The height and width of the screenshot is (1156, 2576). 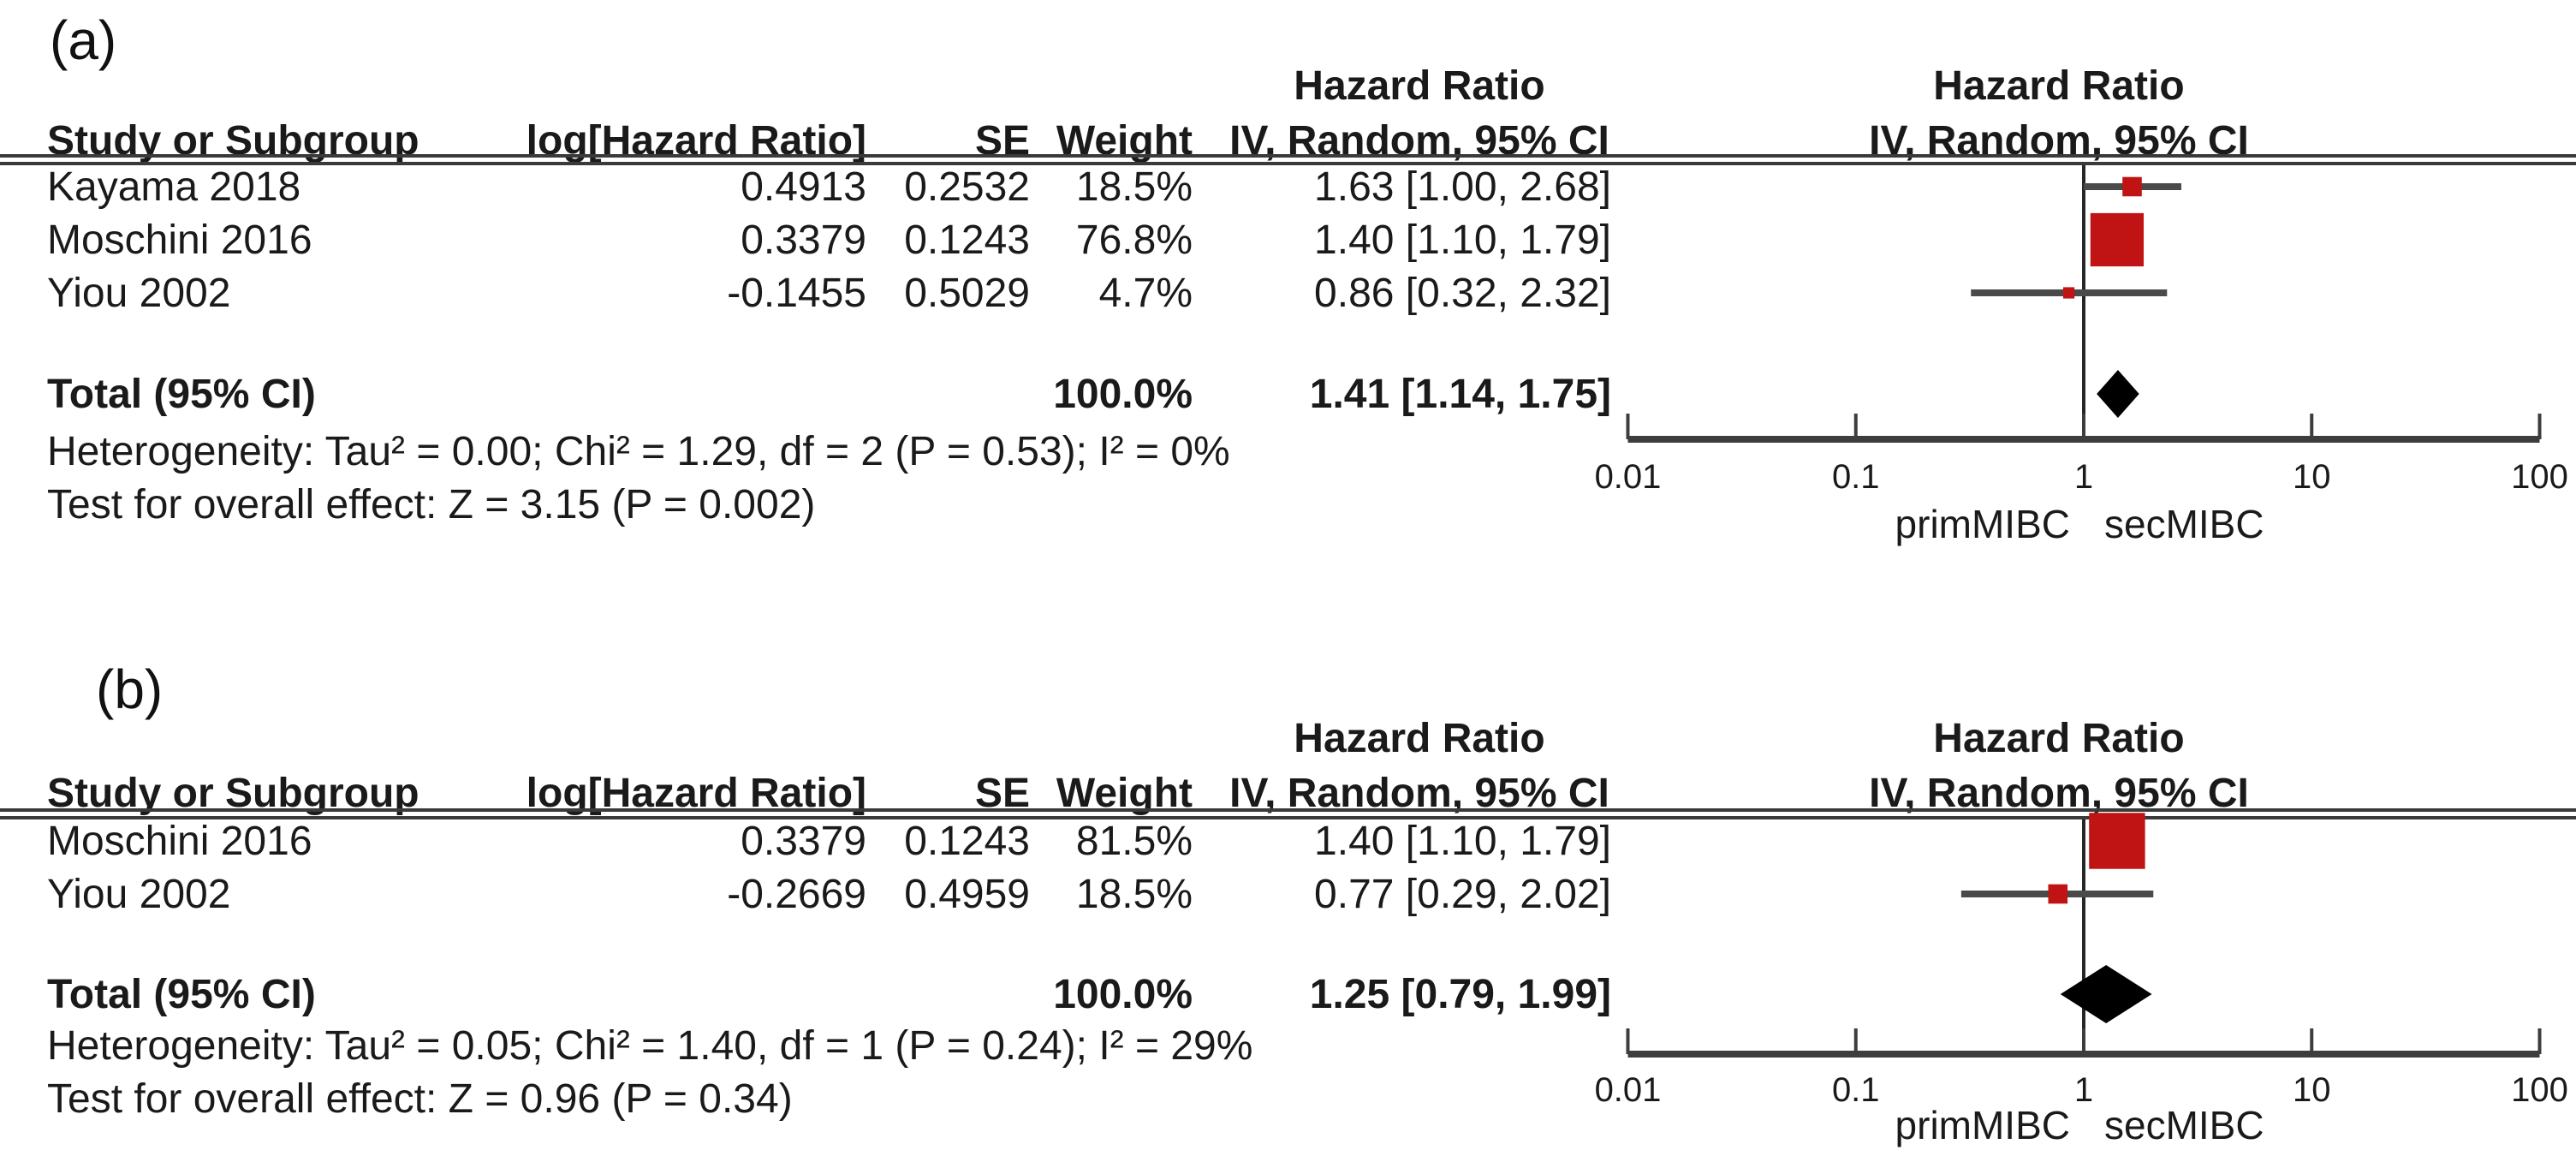 What do you see at coordinates (174, 187) in the screenshot?
I see `study-name: Kayama 2018` at bounding box center [174, 187].